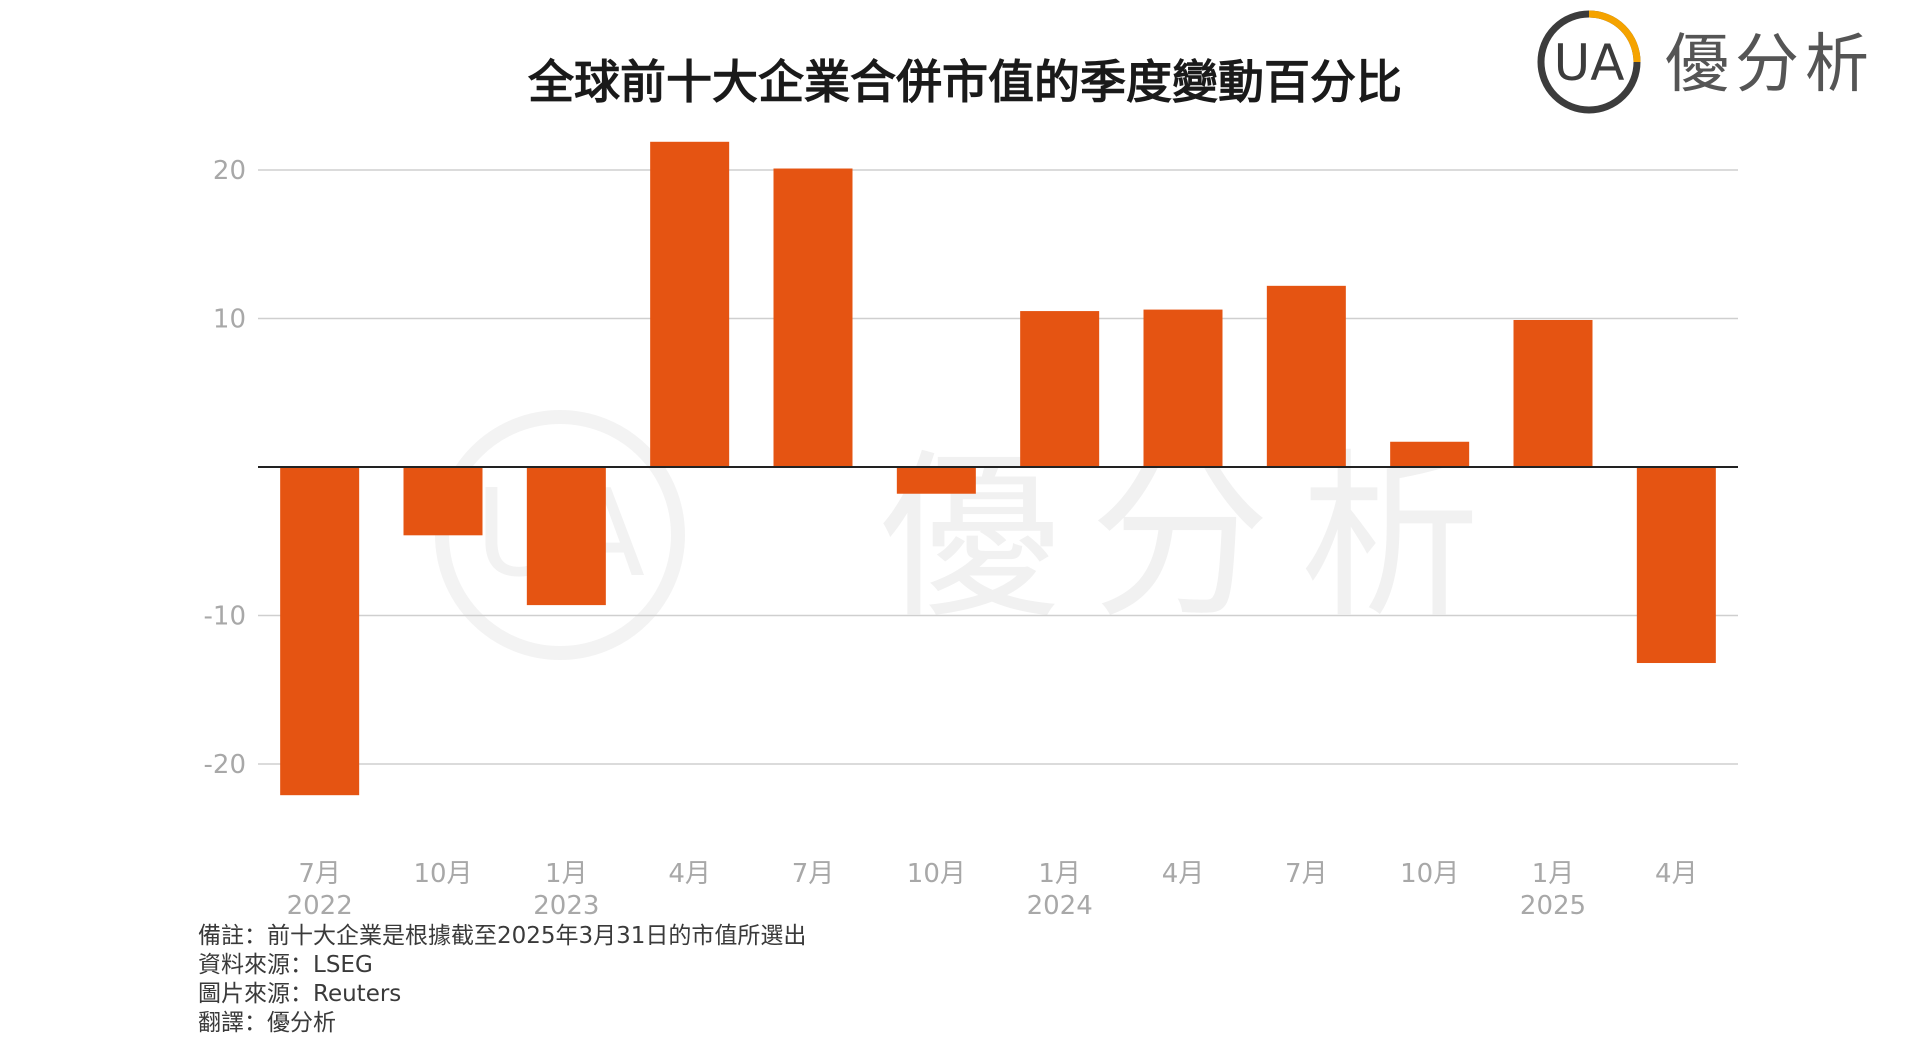 The image size is (1920, 1049). Describe the element at coordinates (1195, 538) in the screenshot. I see `watermark-brand-name: 優分析` at that location.